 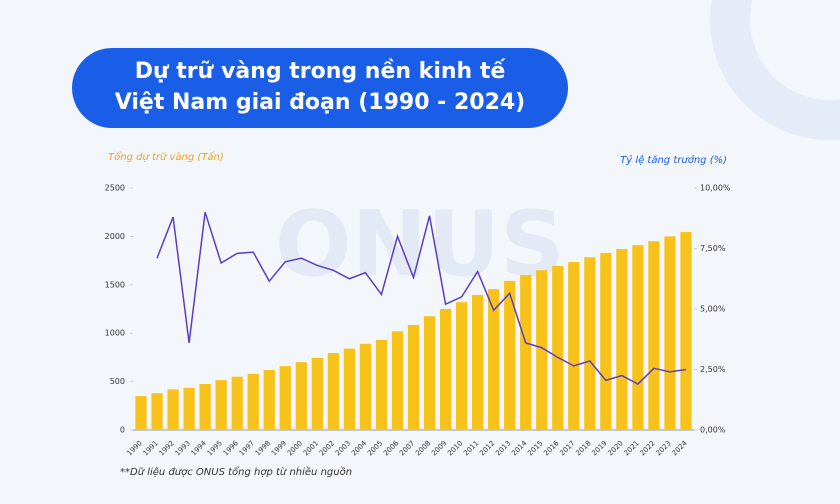 I want to click on x-tick-label: 1998, so click(x=263, y=448).